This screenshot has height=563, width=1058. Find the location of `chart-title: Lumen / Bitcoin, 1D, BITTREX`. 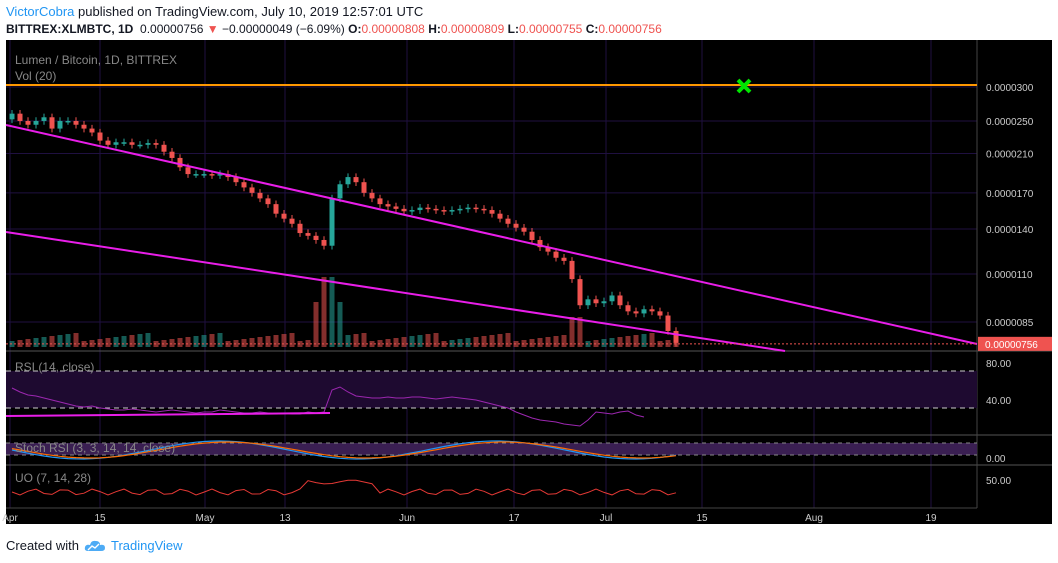

chart-title: Lumen / Bitcoin, 1D, BITTREX is located at coordinates (96, 60).